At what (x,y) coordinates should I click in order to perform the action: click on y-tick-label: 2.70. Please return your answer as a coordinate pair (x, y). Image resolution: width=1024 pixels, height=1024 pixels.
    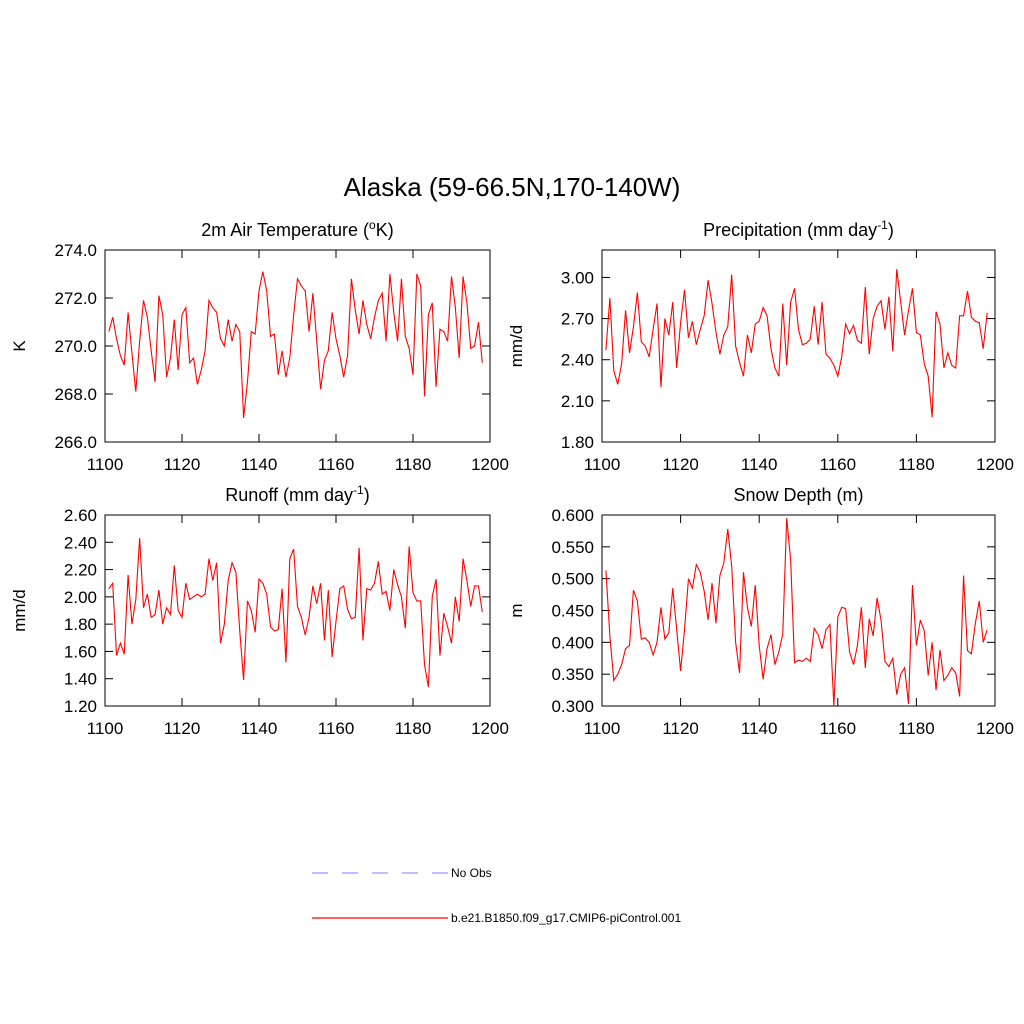
    Looking at the image, I should click on (577, 319).